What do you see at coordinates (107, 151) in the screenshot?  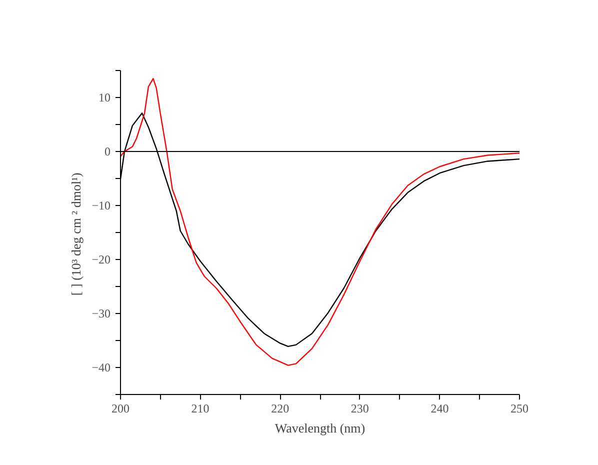 I see `y-tick-label: 0` at bounding box center [107, 151].